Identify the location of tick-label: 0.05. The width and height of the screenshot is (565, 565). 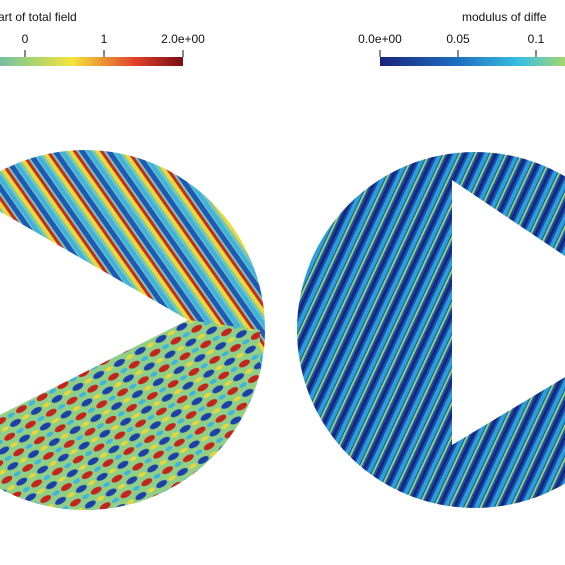
(458, 39).